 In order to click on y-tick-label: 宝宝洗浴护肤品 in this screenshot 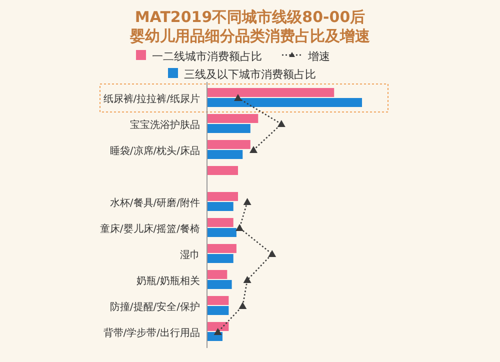, I will do `click(165, 125)`.